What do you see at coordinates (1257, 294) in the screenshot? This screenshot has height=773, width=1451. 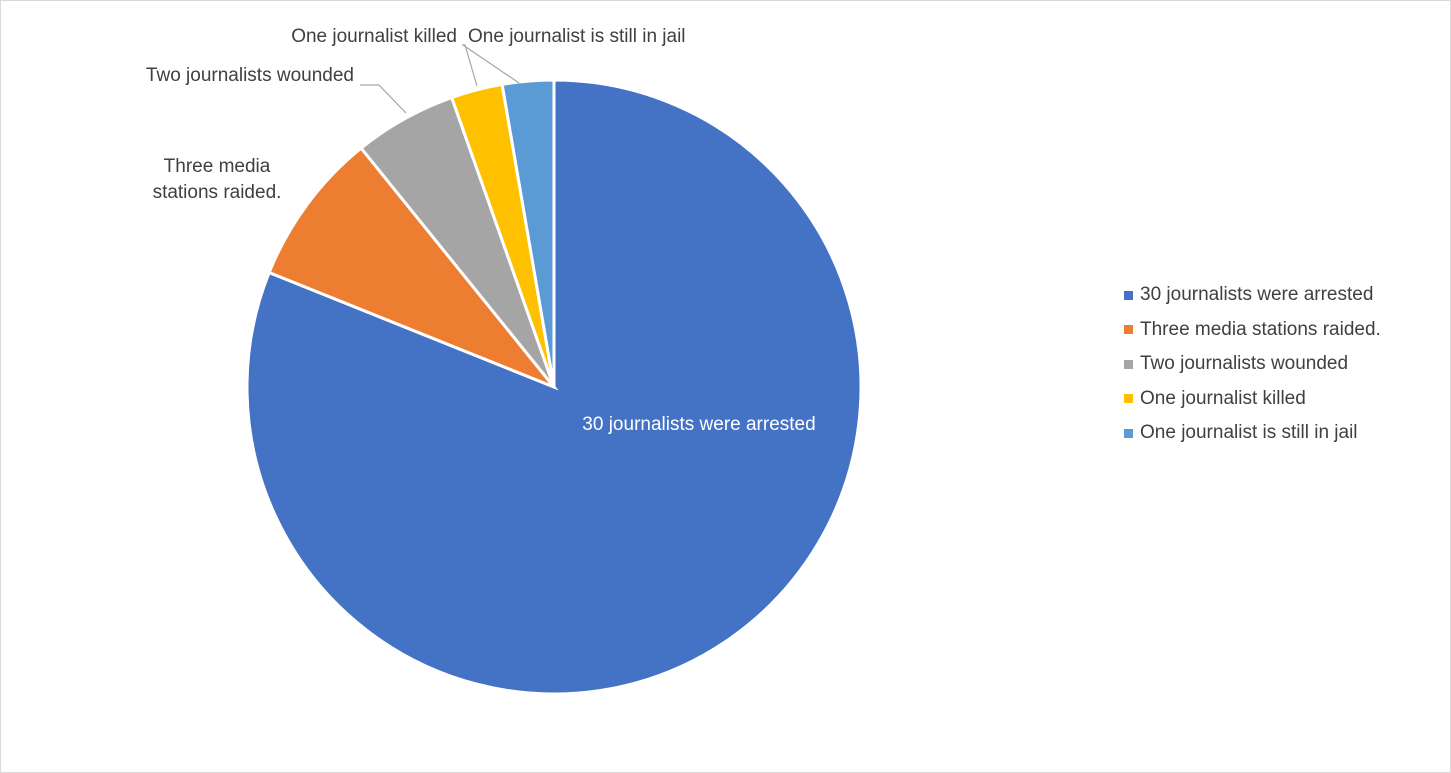 I see `legend-label: 30 journalists were arrested` at bounding box center [1257, 294].